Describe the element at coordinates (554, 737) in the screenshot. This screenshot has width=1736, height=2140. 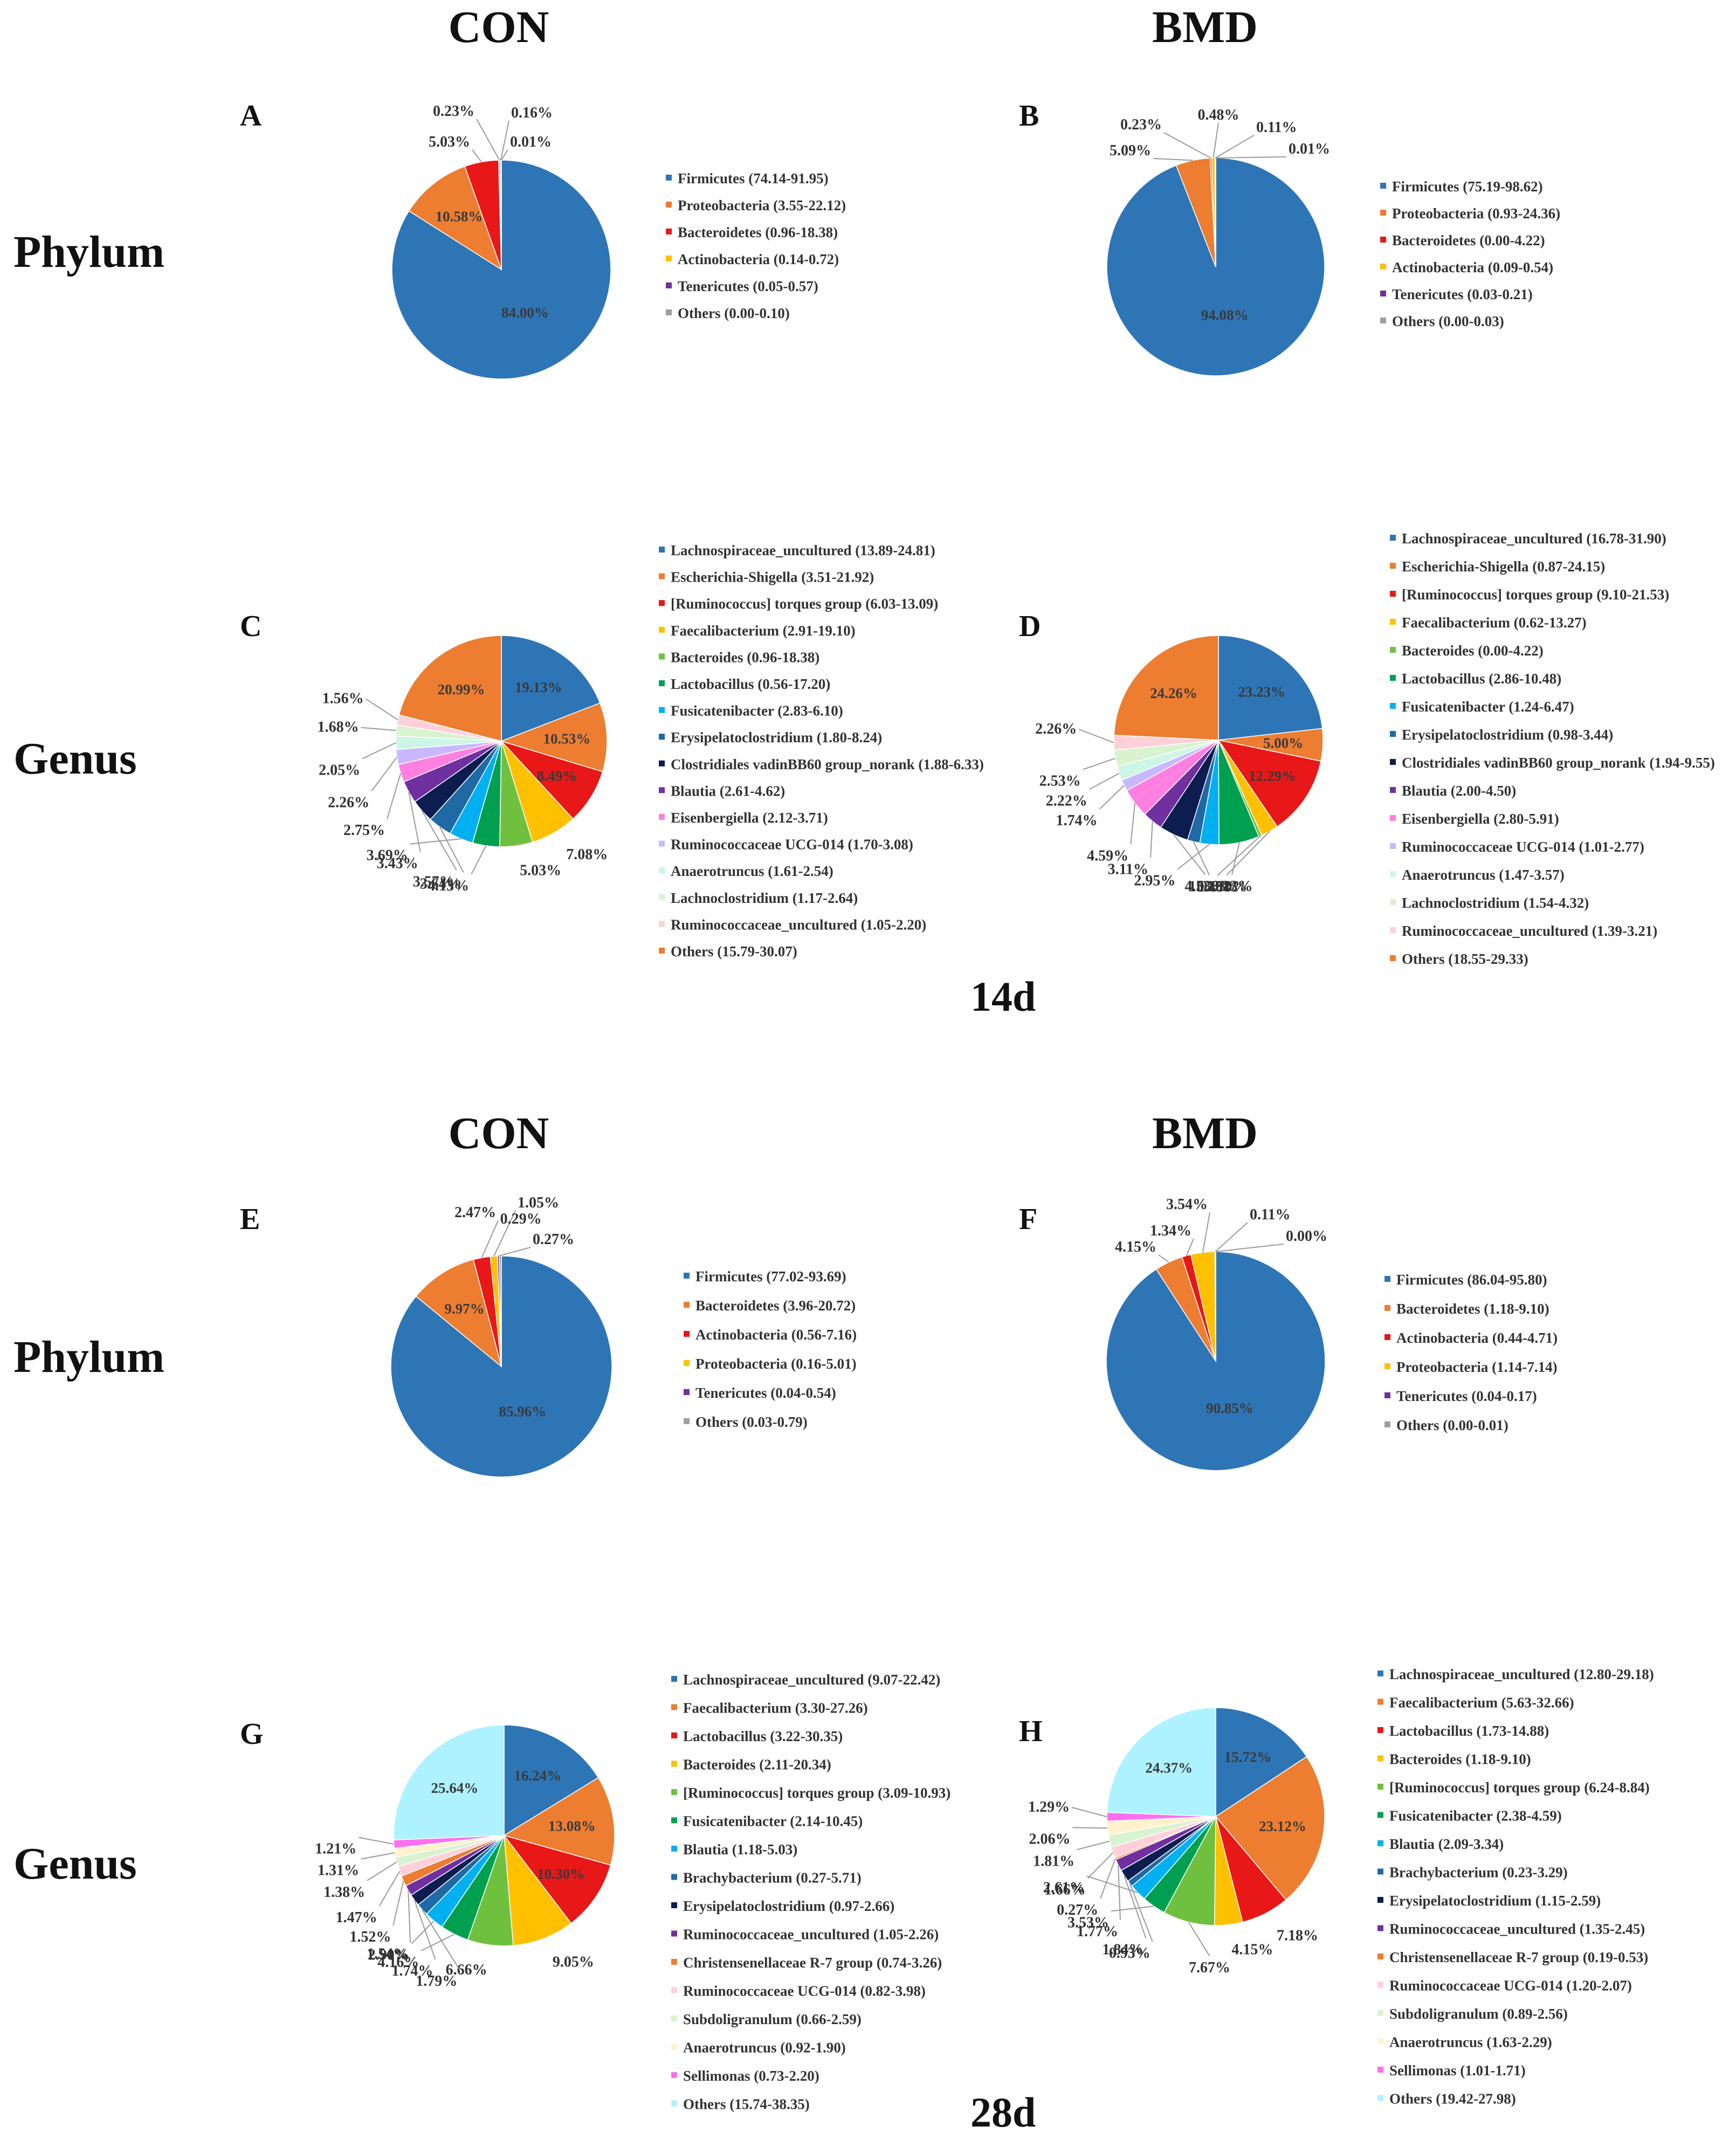
I see `slice-c-escherichia-shigella` at that location.